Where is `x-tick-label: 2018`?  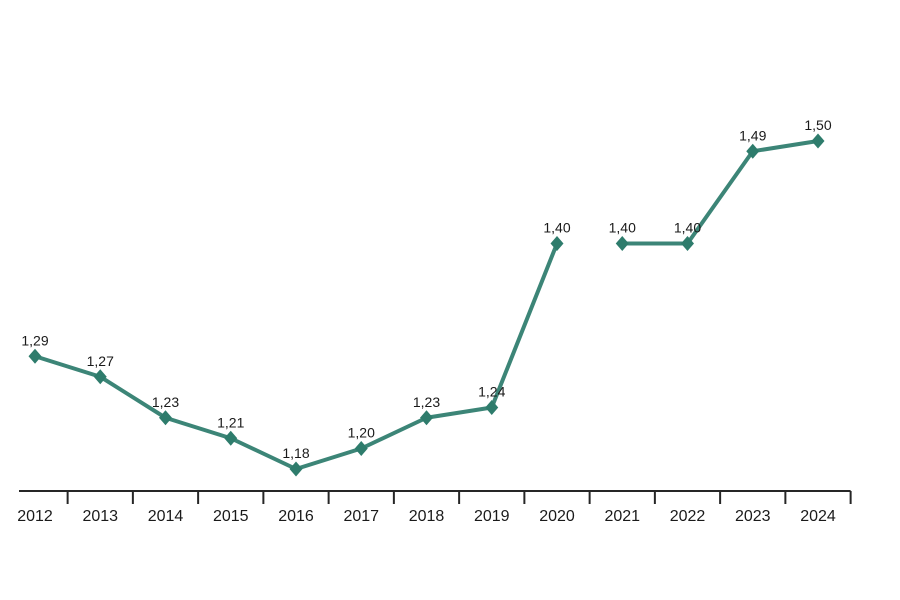
x-tick-label: 2018 is located at coordinates (427, 516).